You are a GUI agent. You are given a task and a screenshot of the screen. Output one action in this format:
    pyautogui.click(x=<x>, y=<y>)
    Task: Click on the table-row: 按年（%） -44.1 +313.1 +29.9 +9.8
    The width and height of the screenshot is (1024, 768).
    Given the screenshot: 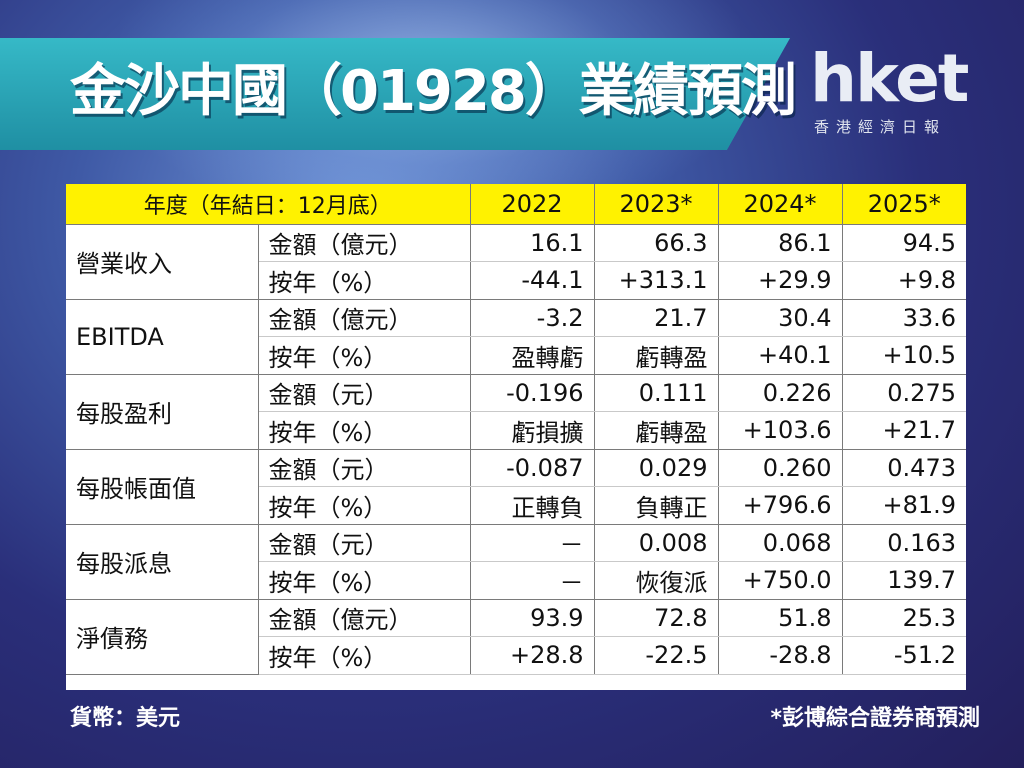 What is the action you would take?
    pyautogui.click(x=516, y=280)
    